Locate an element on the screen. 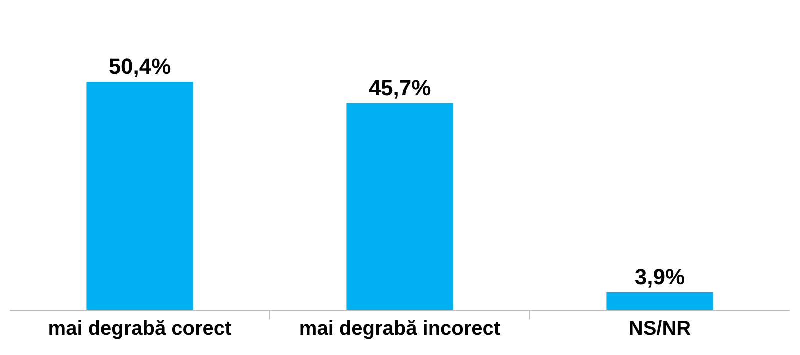 This screenshot has width=800, height=355. data-label: 50,4% is located at coordinates (140, 66).